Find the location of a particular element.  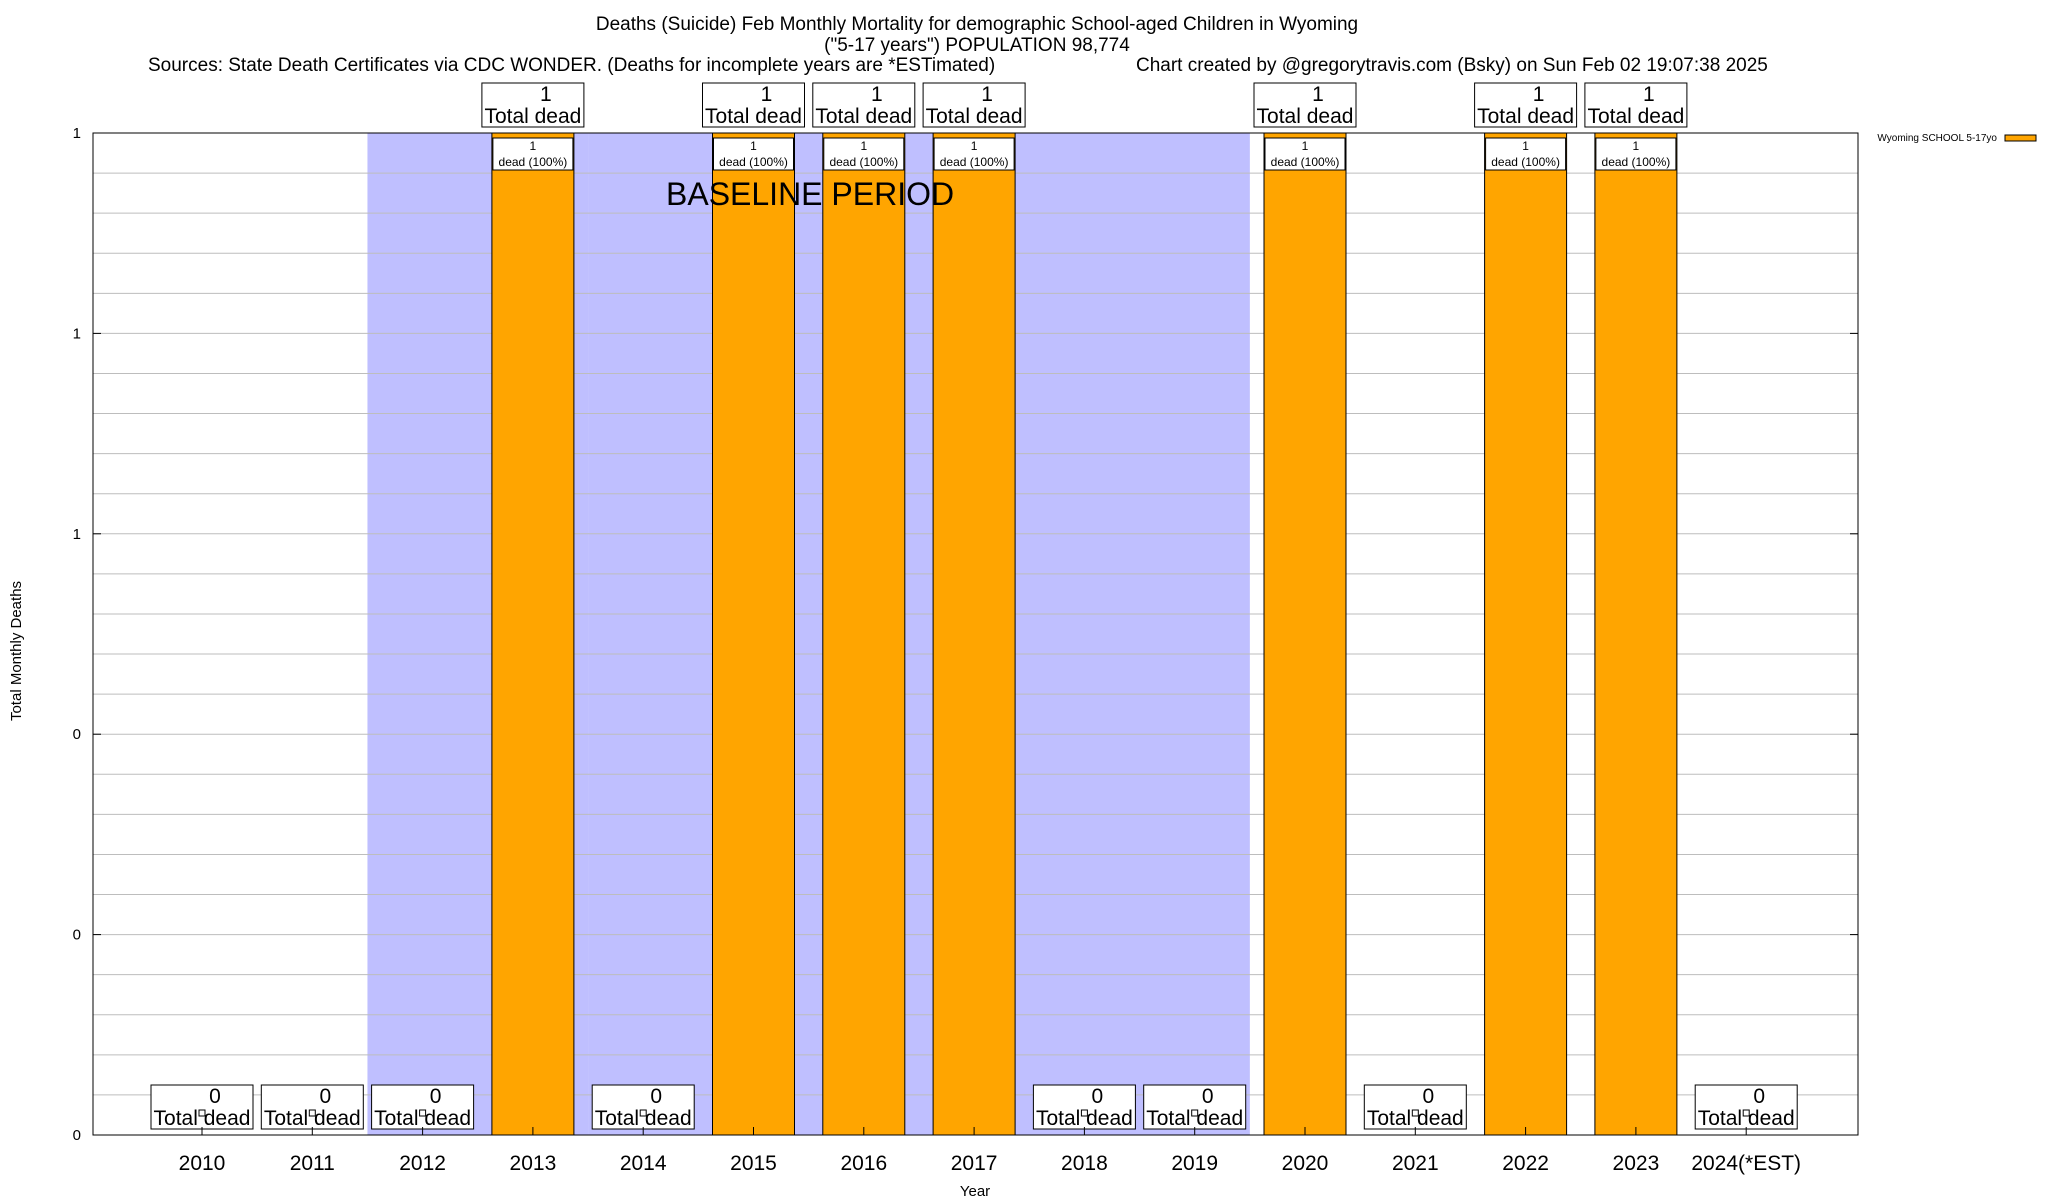

legend: Wyoming SCHOOL 5-17yo is located at coordinates (1957, 138).